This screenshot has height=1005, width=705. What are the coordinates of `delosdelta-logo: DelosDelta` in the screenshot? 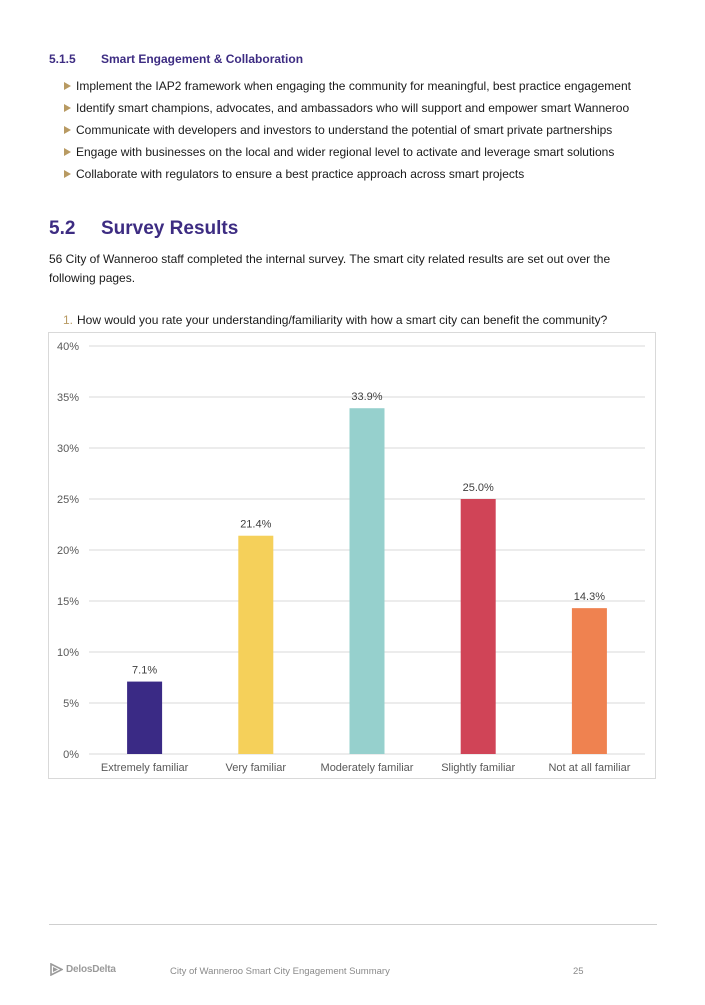 It's located at (83, 969).